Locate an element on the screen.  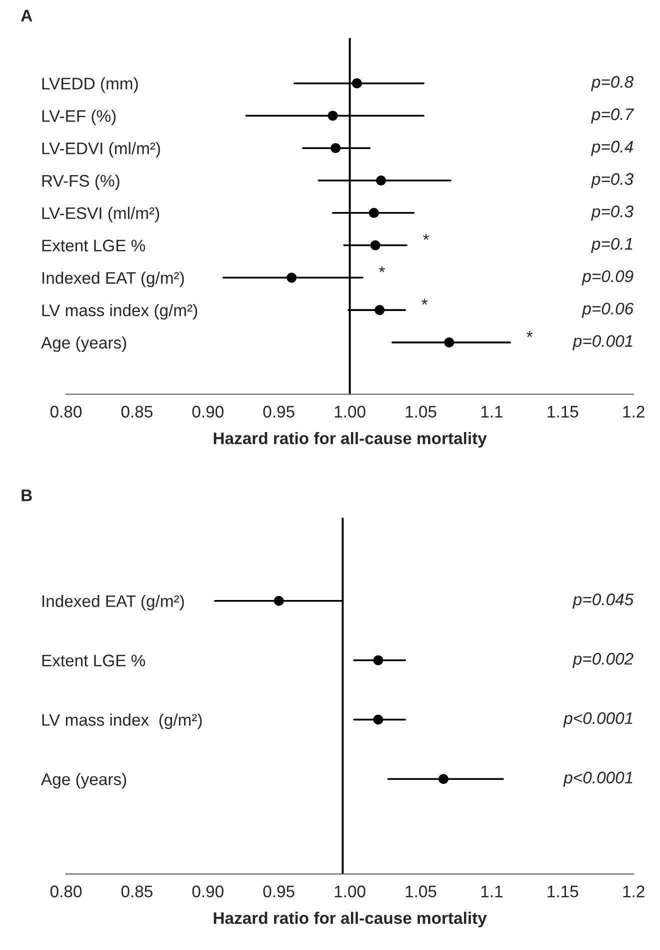
annotation: p=0.4 is located at coordinates (612, 148).